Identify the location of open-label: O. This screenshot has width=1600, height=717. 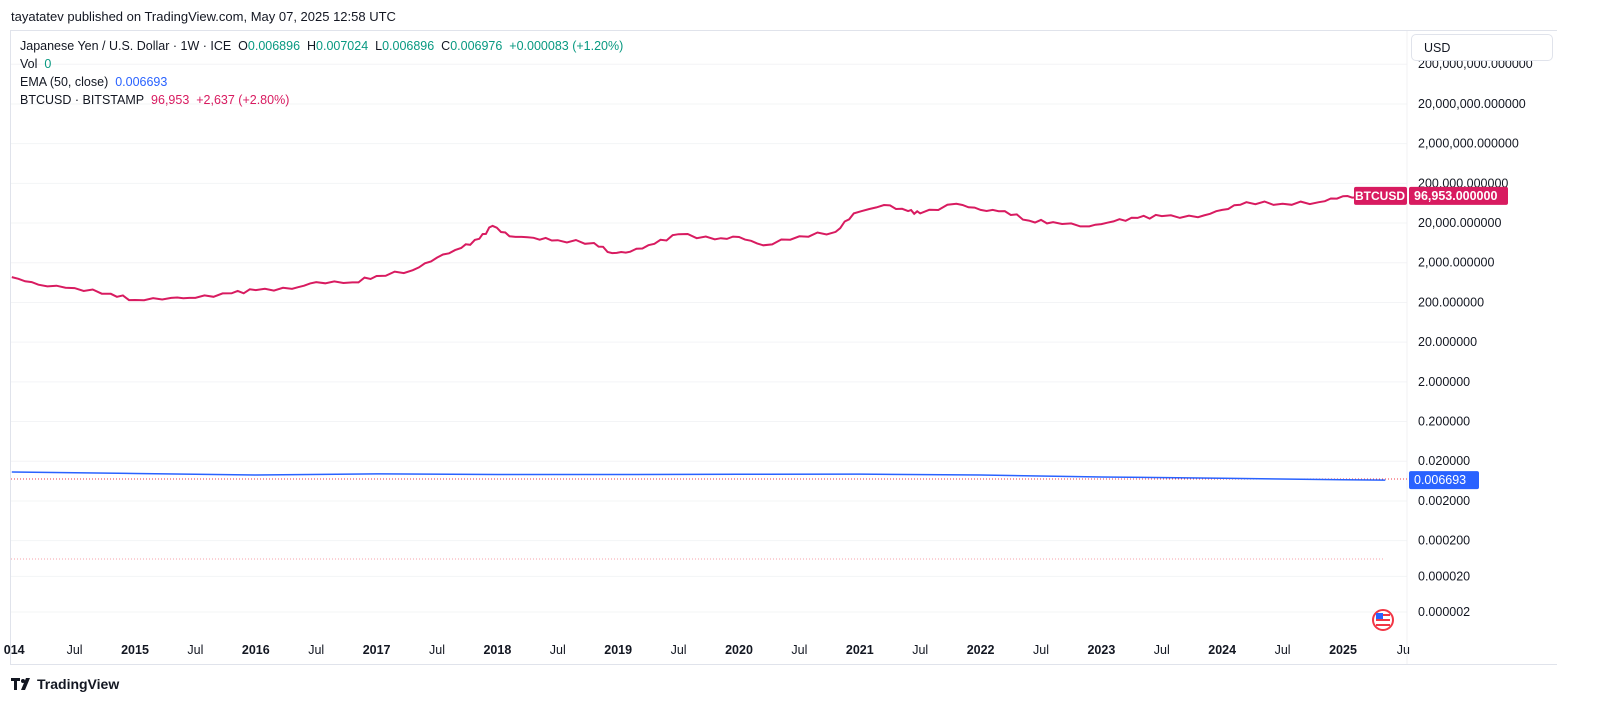
(243, 46).